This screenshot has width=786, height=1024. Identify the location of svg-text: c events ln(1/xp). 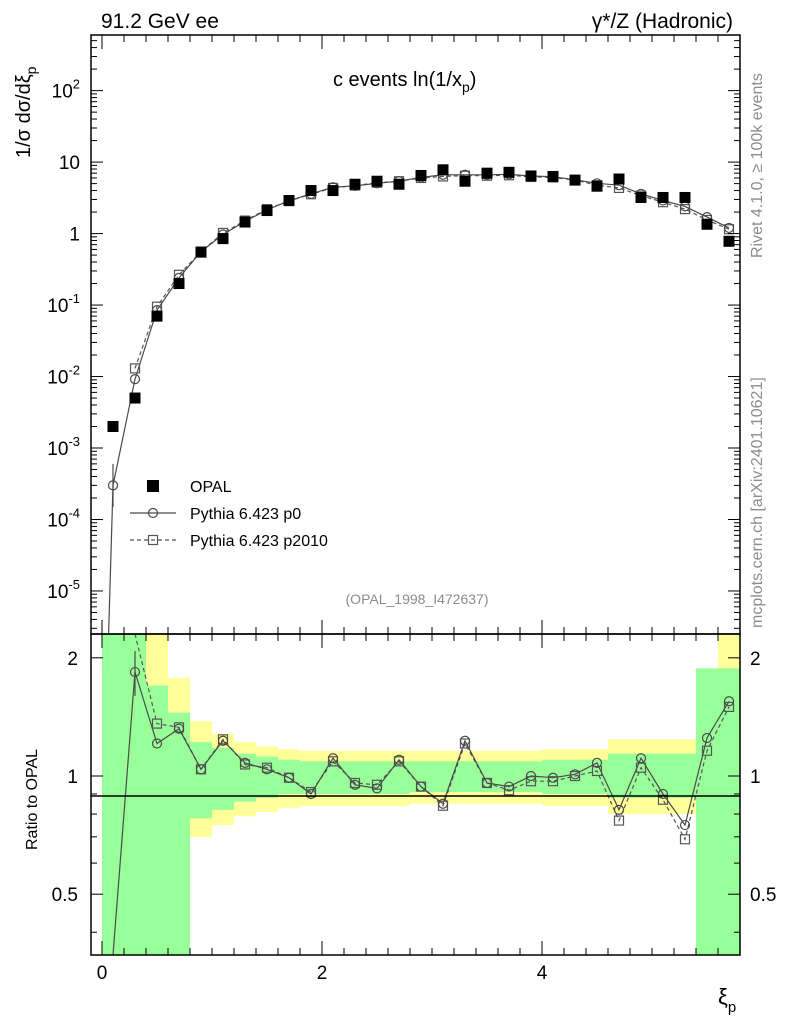
(404, 82).